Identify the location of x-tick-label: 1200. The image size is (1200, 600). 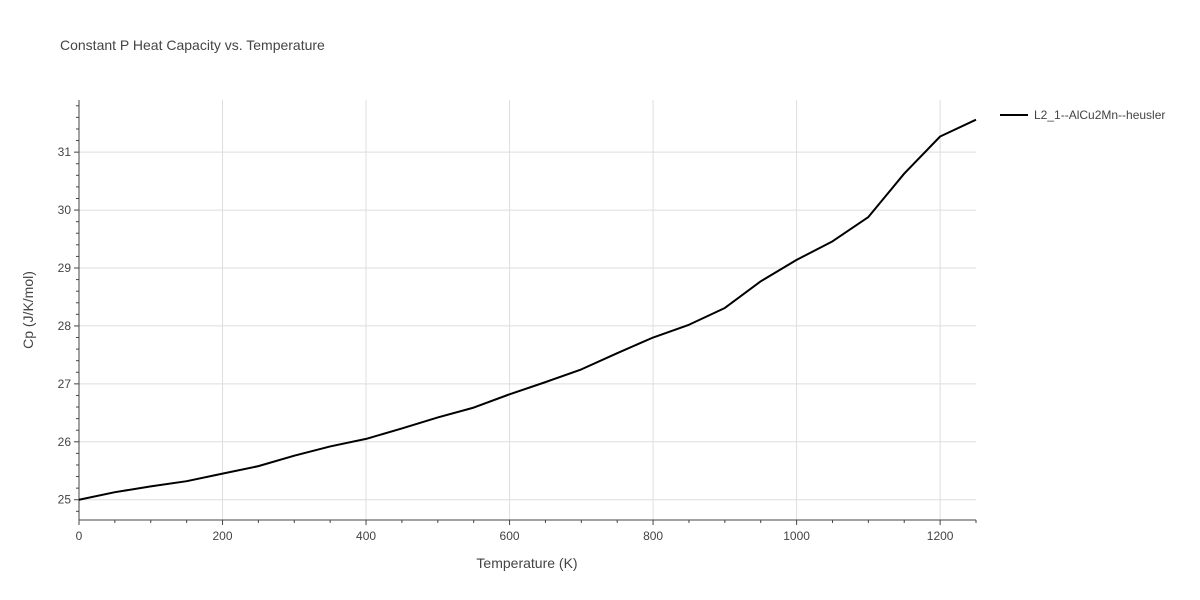
(940, 536).